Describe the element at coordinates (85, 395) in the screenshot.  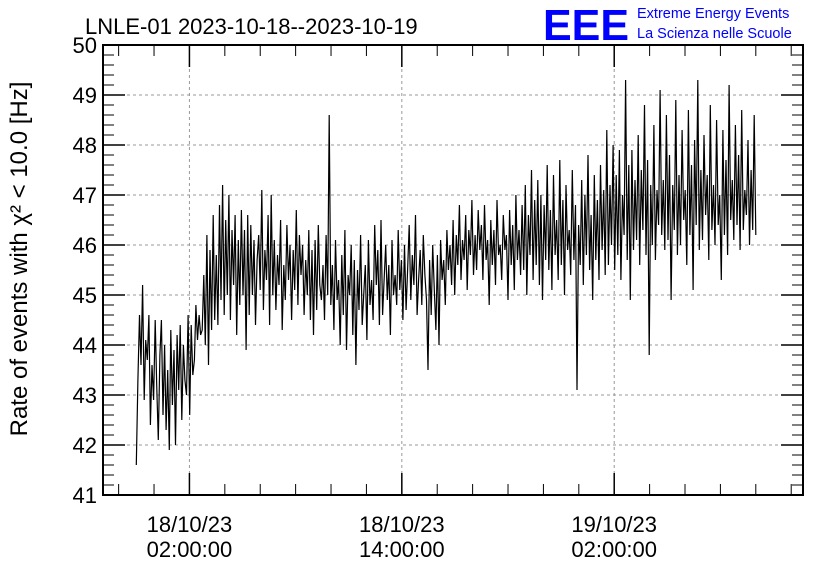
I see `y-tick-label: 43` at that location.